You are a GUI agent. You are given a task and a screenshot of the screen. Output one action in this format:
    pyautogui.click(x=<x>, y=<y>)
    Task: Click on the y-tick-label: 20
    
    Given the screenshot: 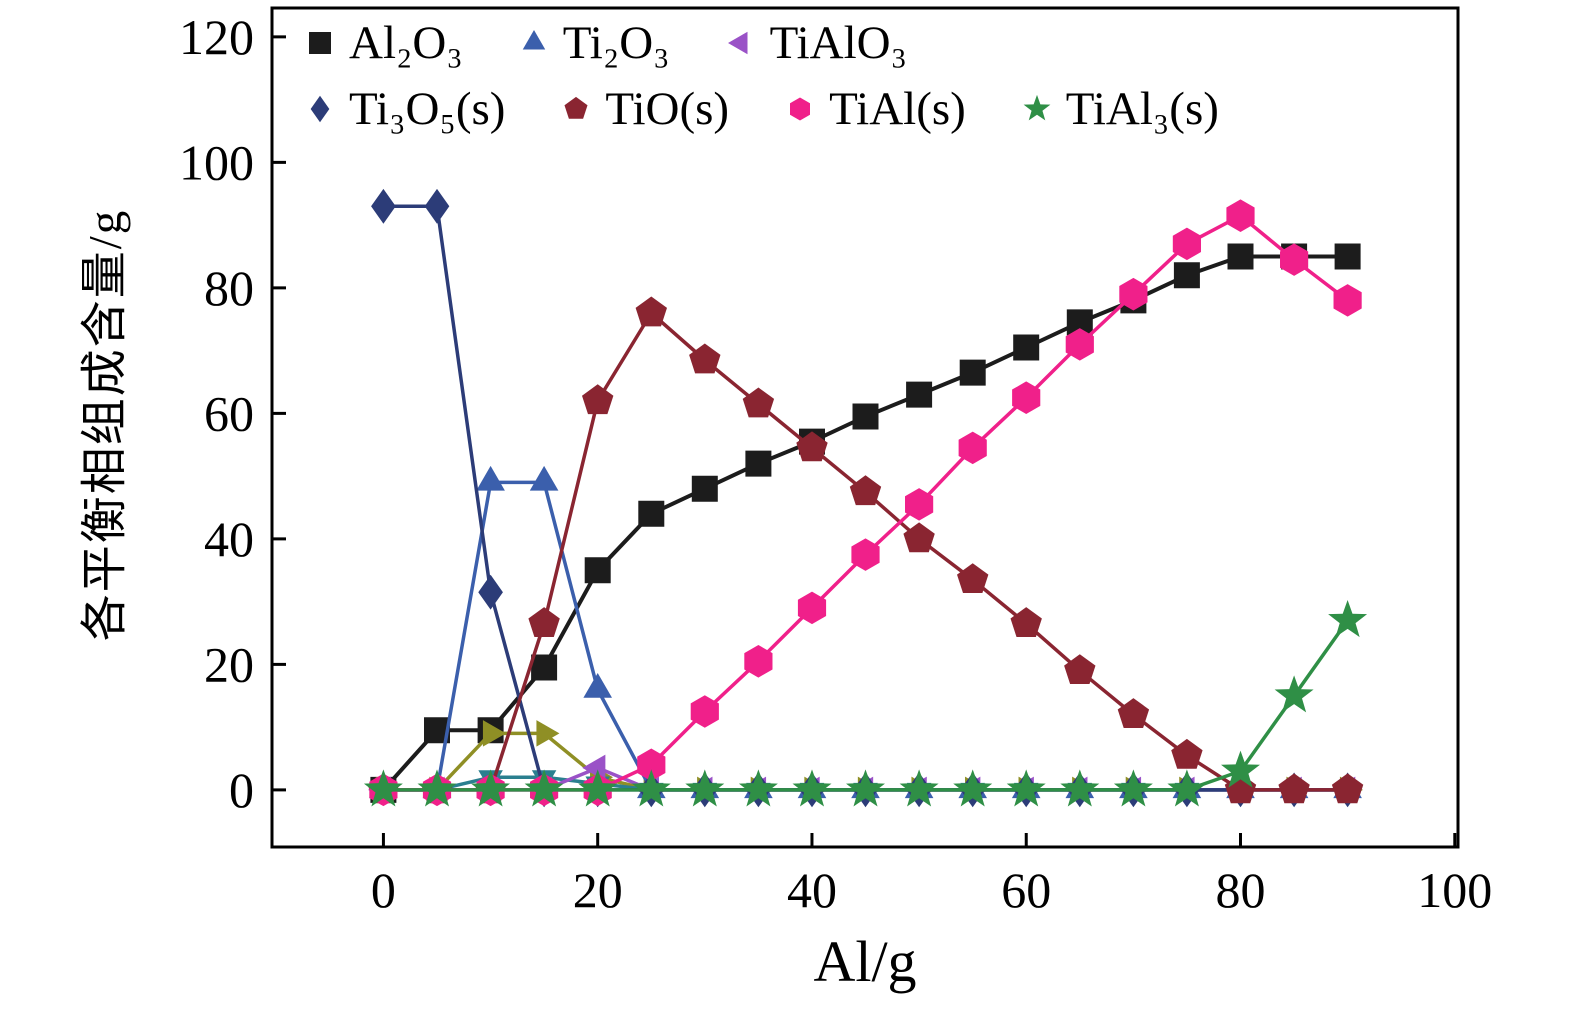 What is the action you would take?
    pyautogui.click(x=229, y=664)
    